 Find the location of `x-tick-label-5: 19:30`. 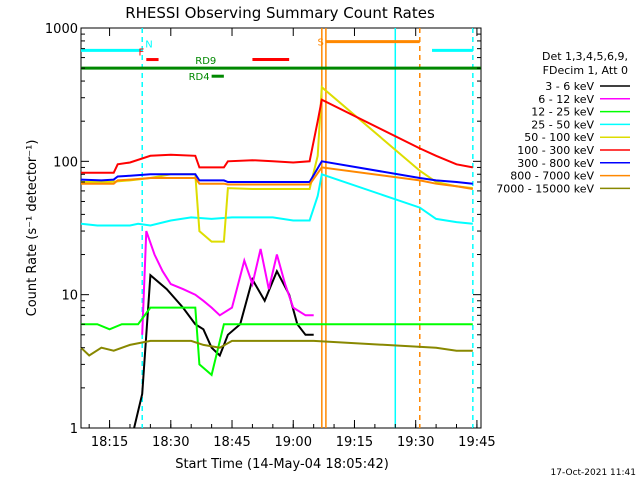

x-tick-label-5: 19:30 is located at coordinates (415, 442).